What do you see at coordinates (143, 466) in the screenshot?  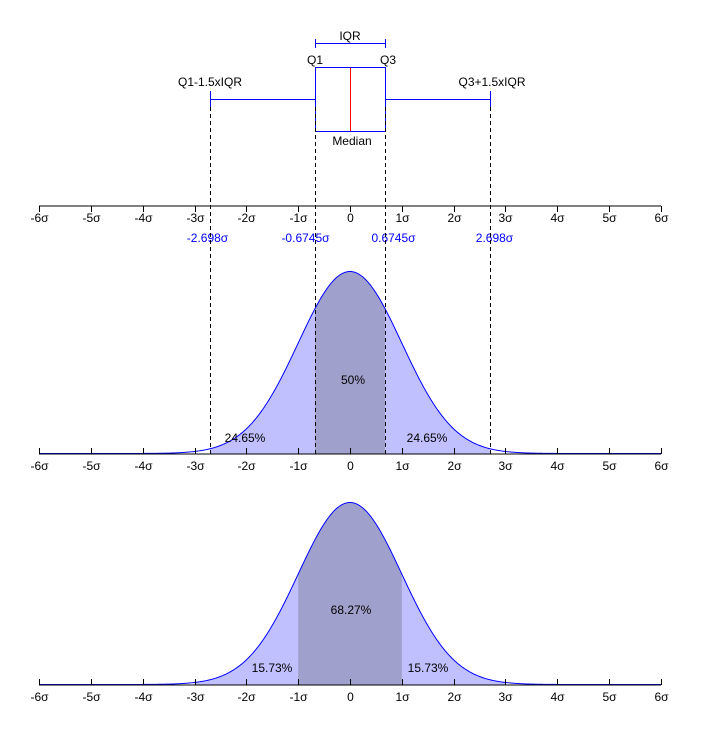 I see `pdf-iqr-tick-label: -4σ` at bounding box center [143, 466].